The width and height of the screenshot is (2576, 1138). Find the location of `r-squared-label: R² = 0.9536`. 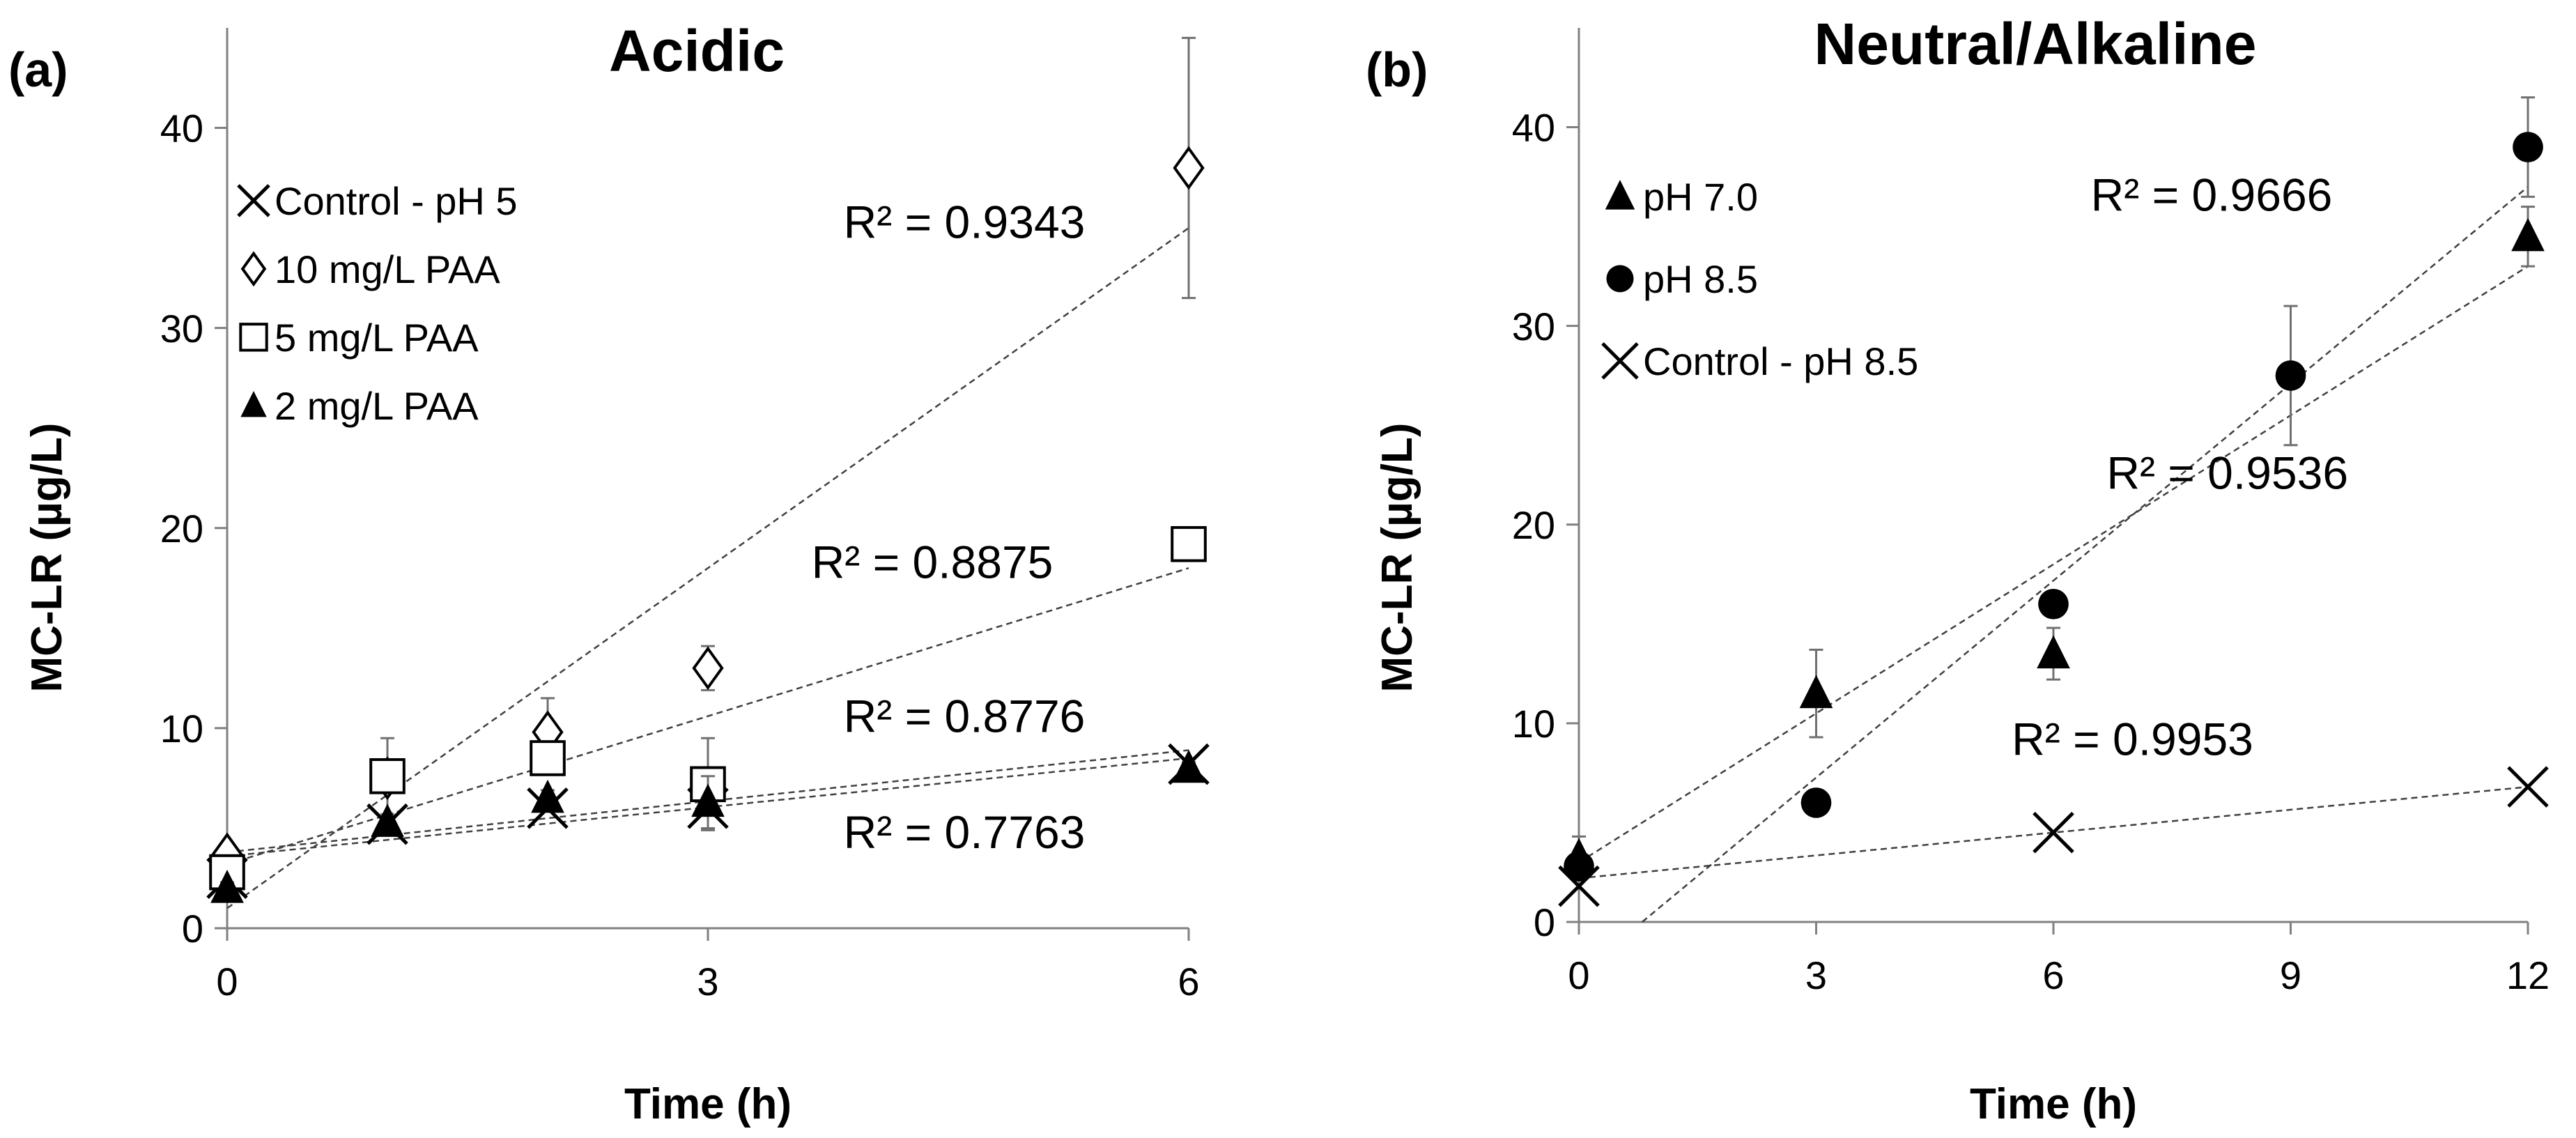

r-squared-label: R² = 0.9536 is located at coordinates (2227, 472).